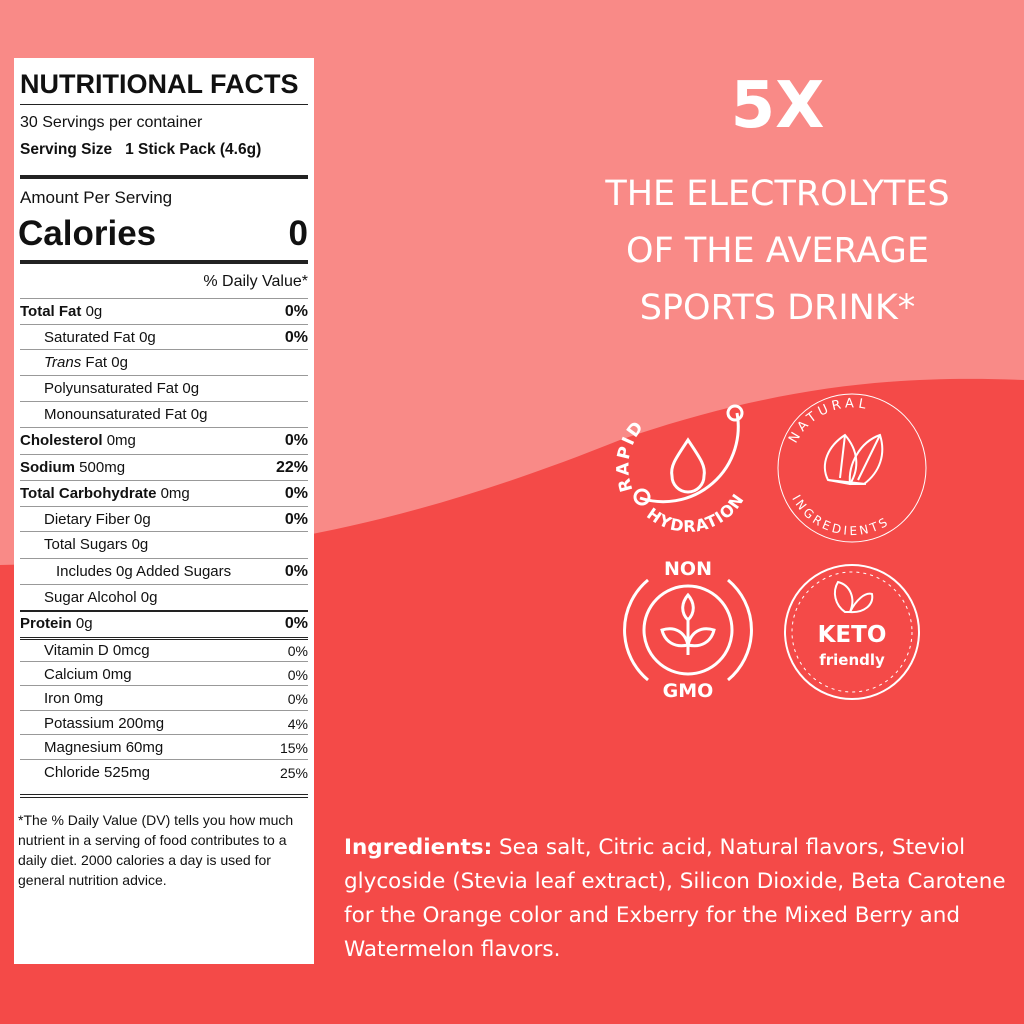 The image size is (1024, 1024). Describe the element at coordinates (47, 467) in the screenshot. I see `nutrient-label: Sodium` at that location.